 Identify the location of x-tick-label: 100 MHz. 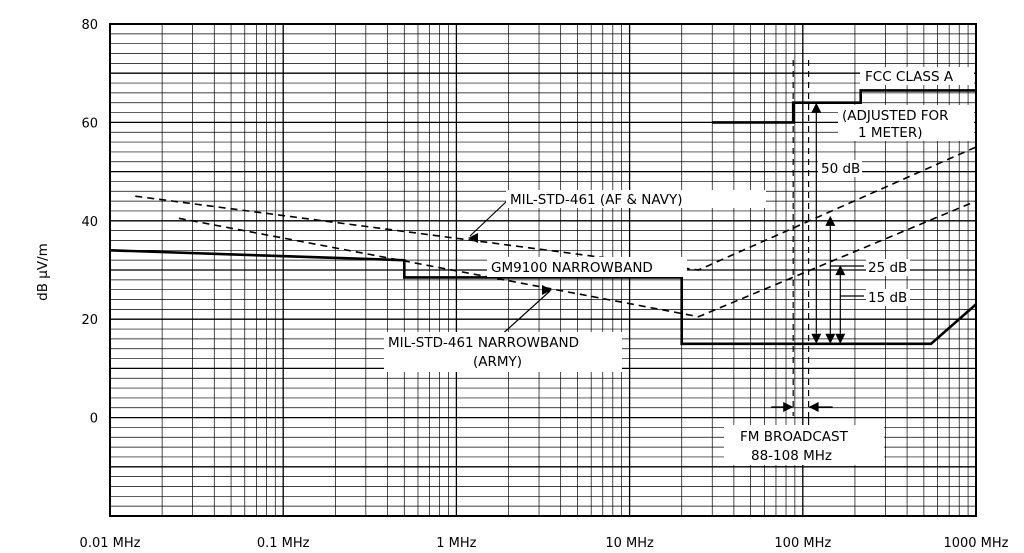
(802, 543).